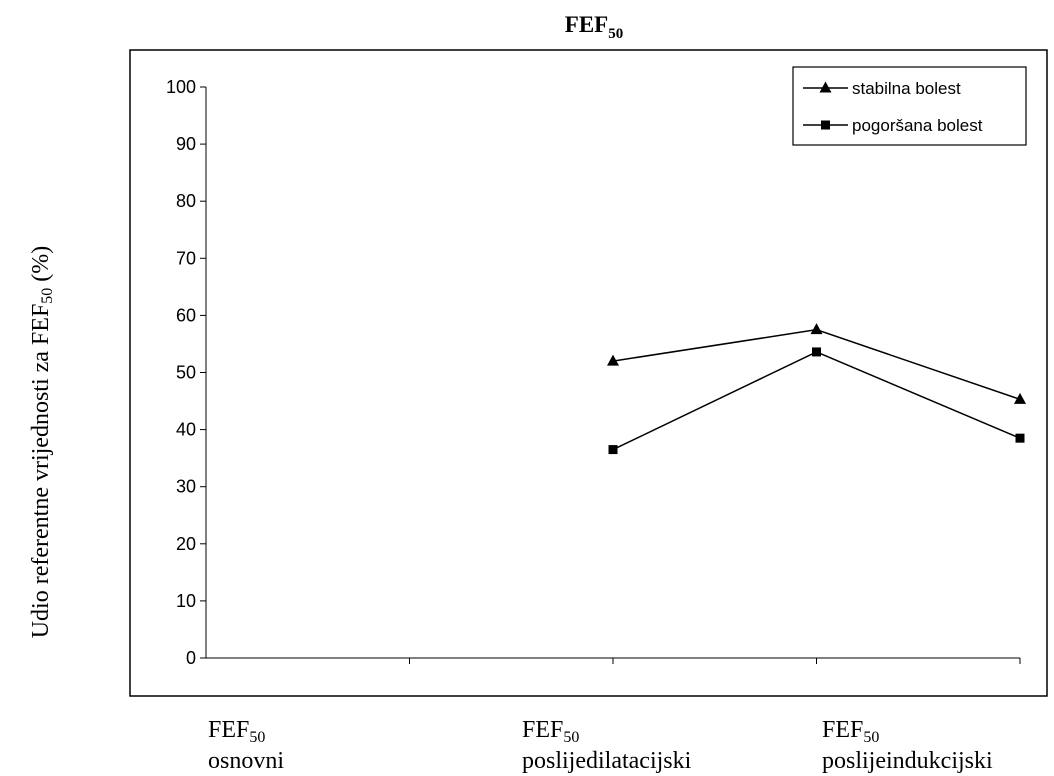  Describe the element at coordinates (41, 267) in the screenshot. I see `y-axis-label-unit: (%)` at that location.